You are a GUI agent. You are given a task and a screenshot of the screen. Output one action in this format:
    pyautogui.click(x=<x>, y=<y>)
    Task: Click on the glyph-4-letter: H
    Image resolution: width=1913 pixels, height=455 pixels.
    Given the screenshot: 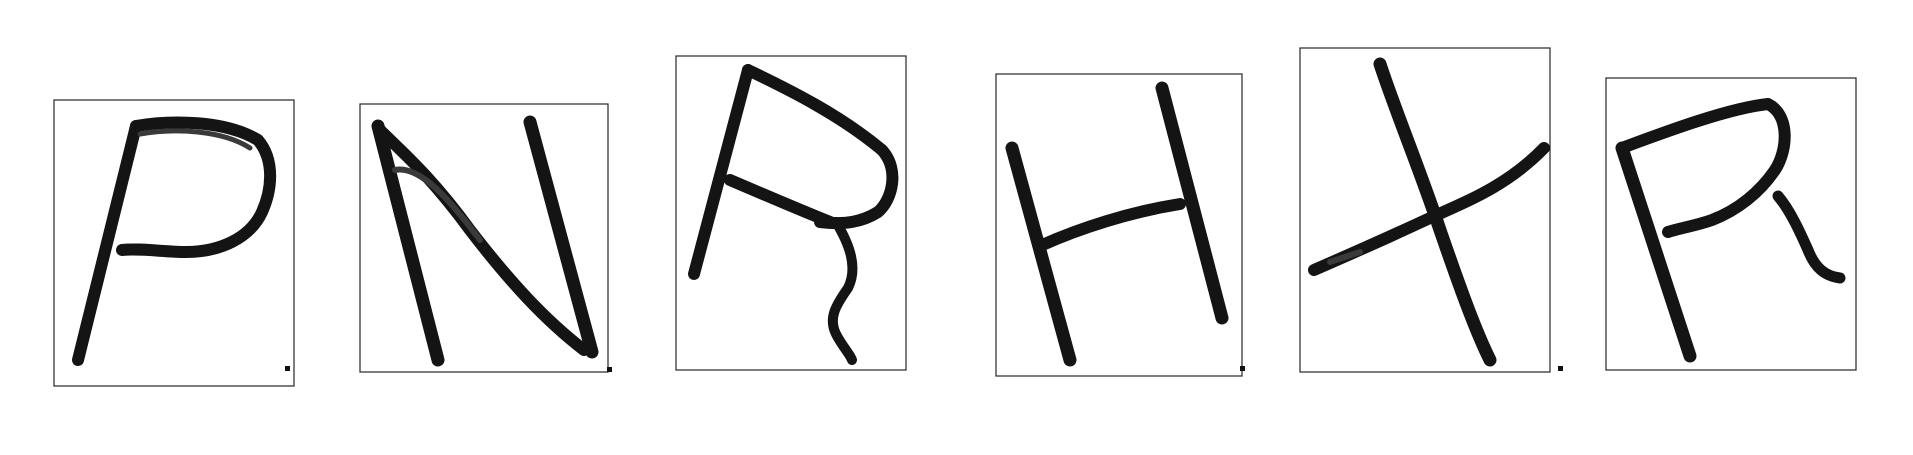 What is the action you would take?
    pyautogui.click(x=6, y=2)
    